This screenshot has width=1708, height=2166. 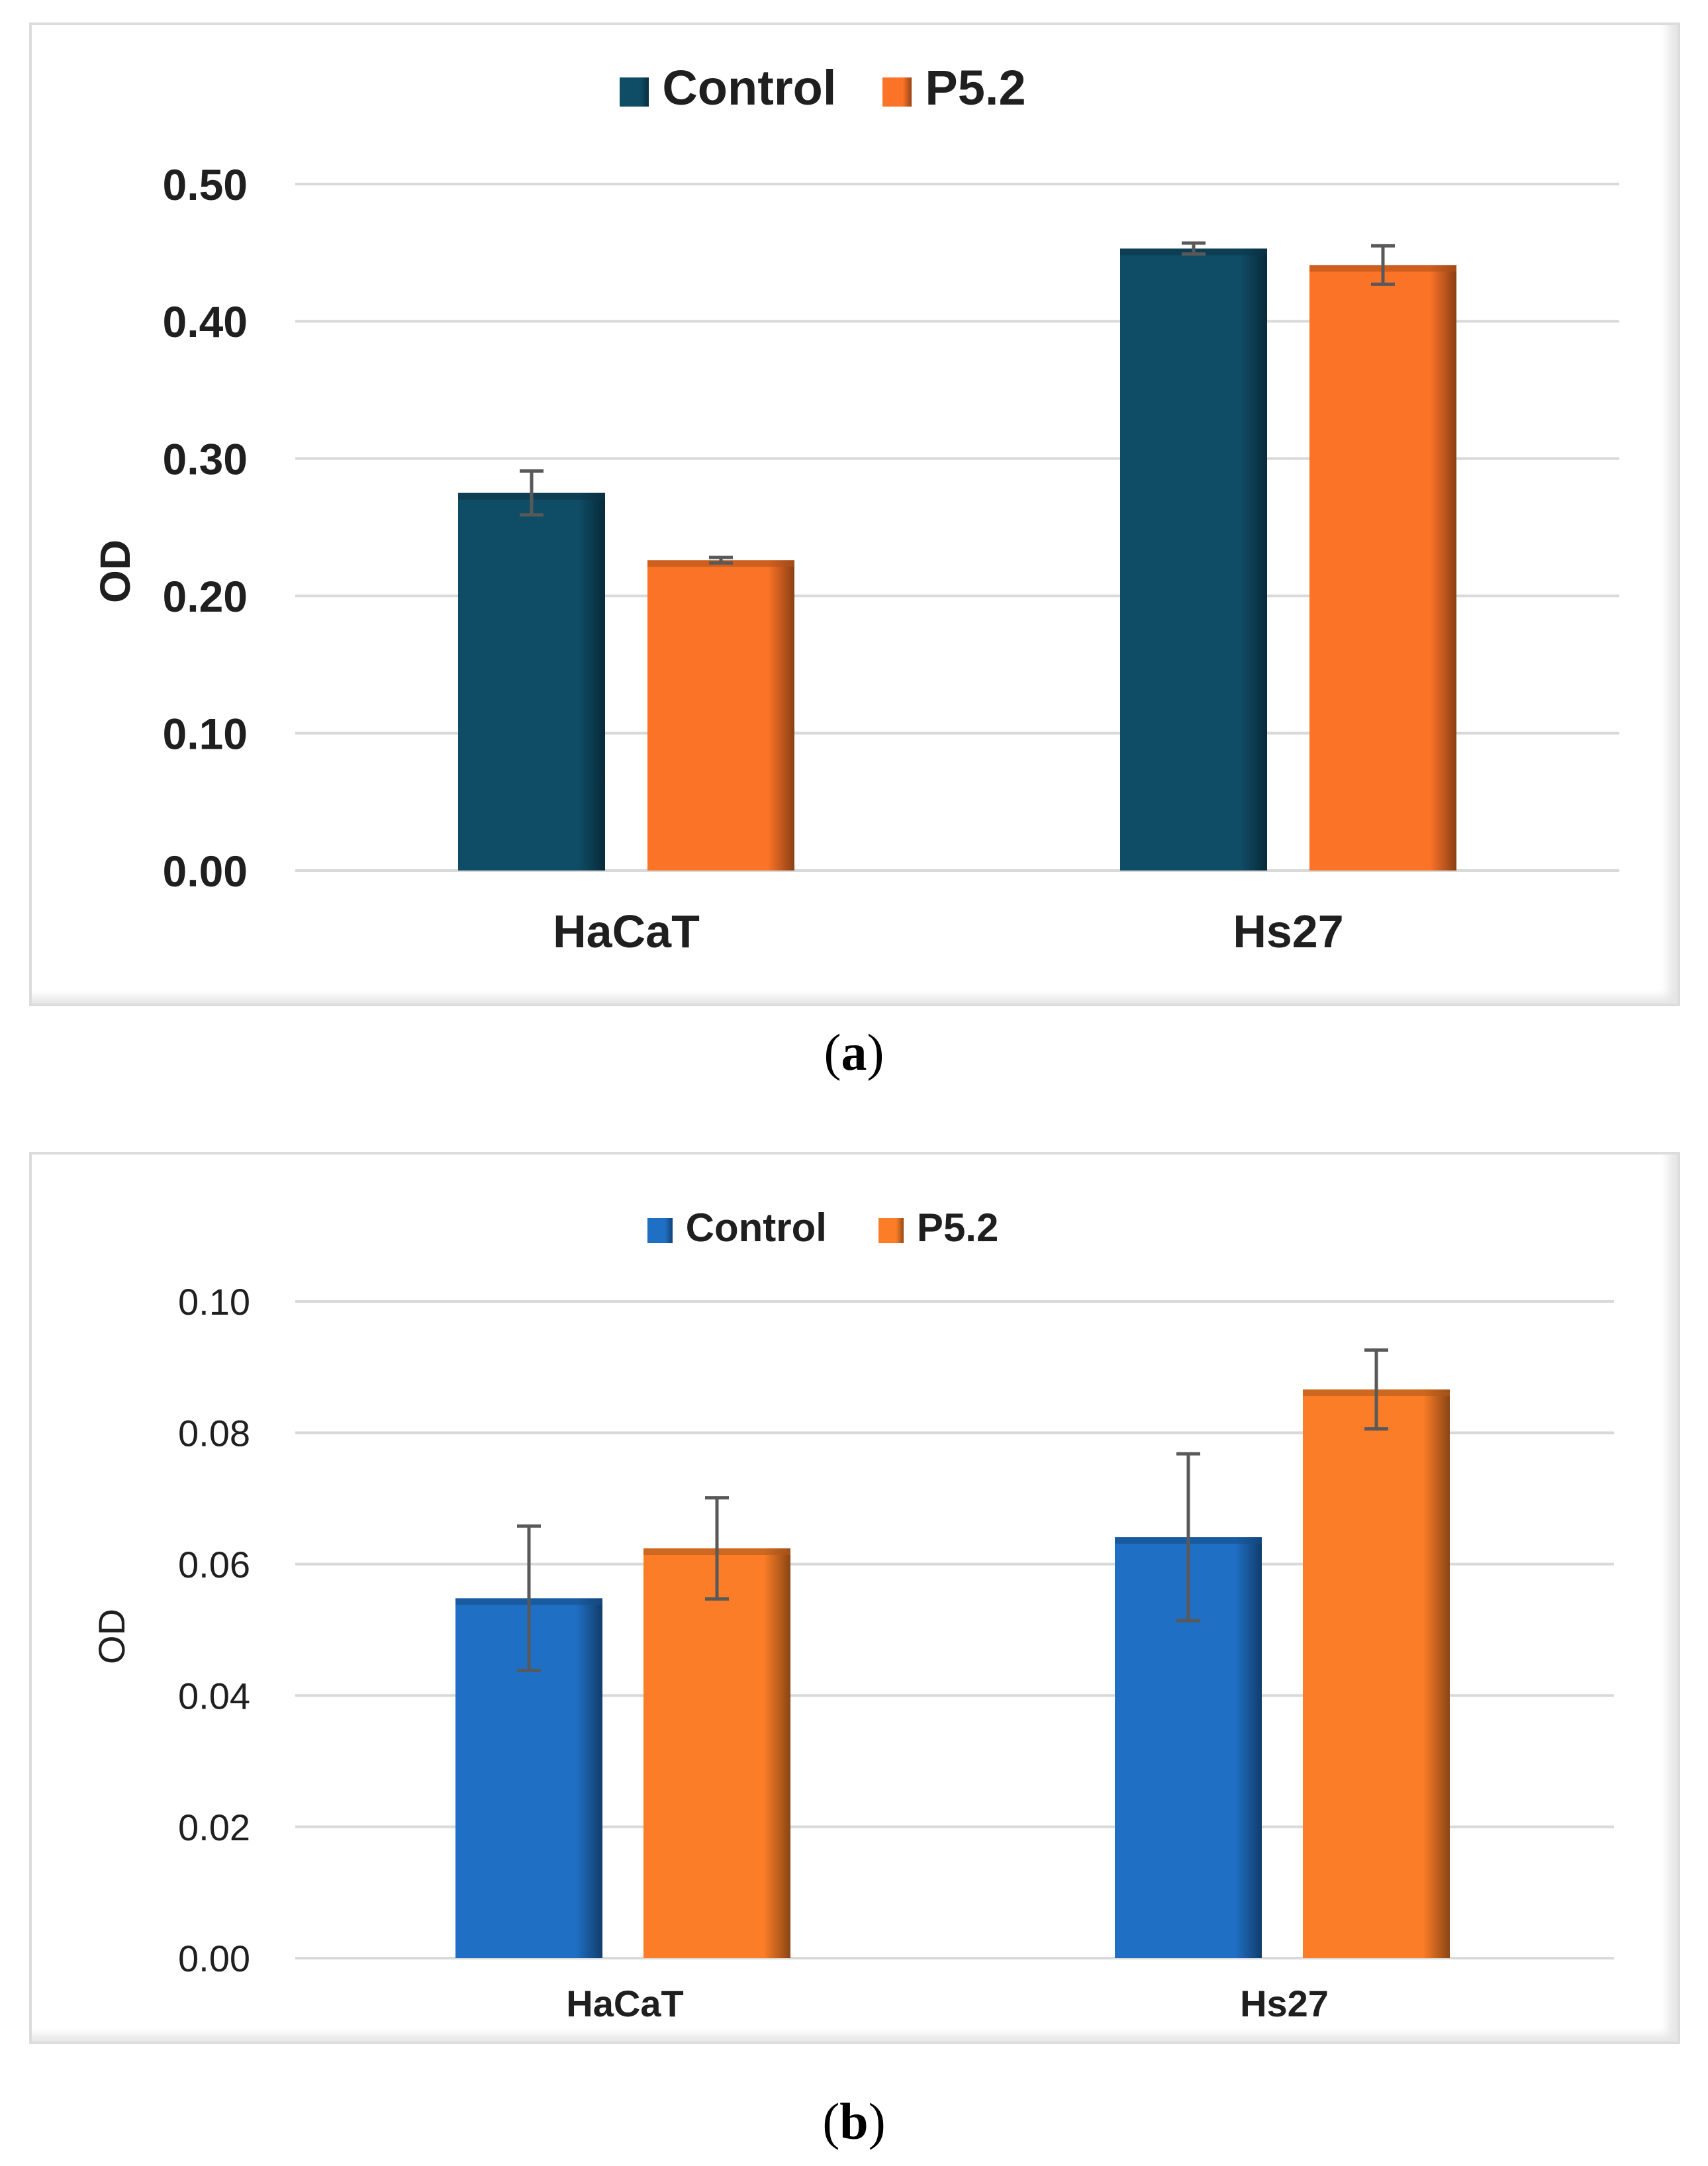 I want to click on y-tick-label: 0.02, so click(x=214, y=1828).